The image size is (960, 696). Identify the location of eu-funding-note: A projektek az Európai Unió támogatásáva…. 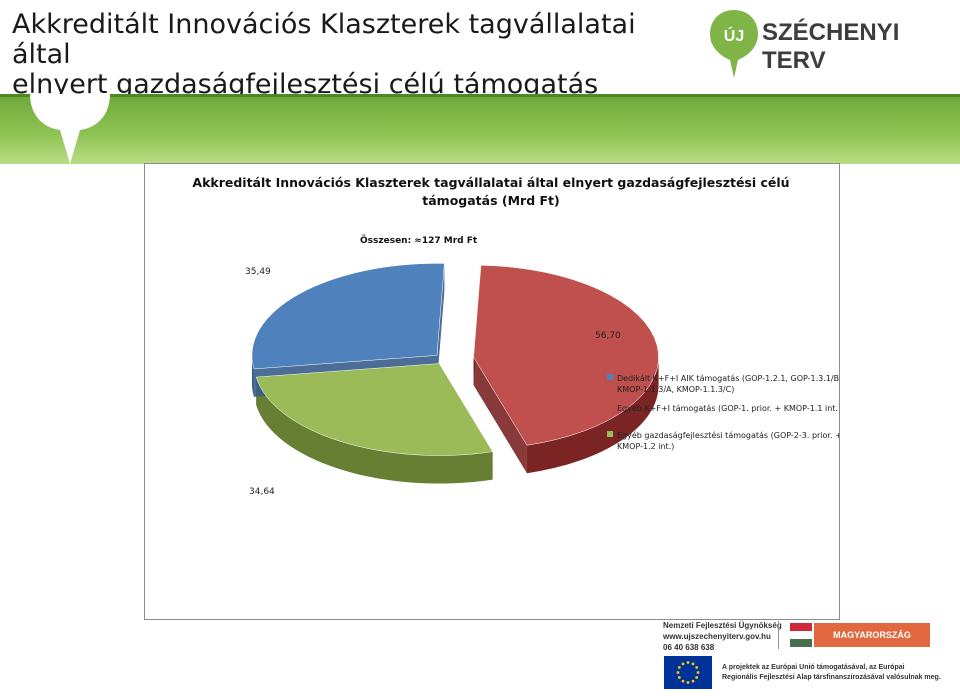
(831, 673).